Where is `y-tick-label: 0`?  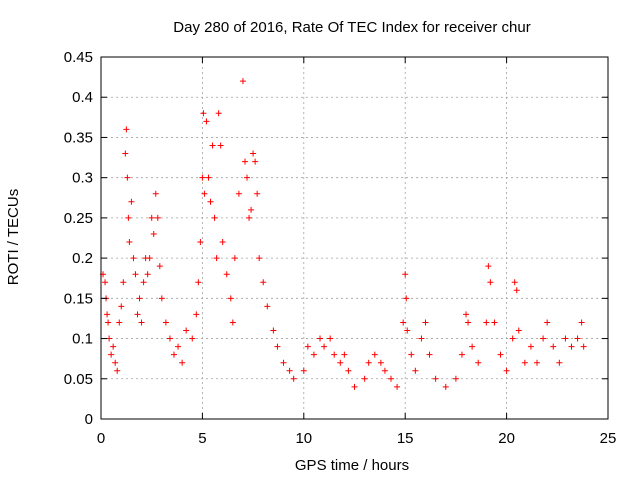 y-tick-label: 0 is located at coordinates (89, 419).